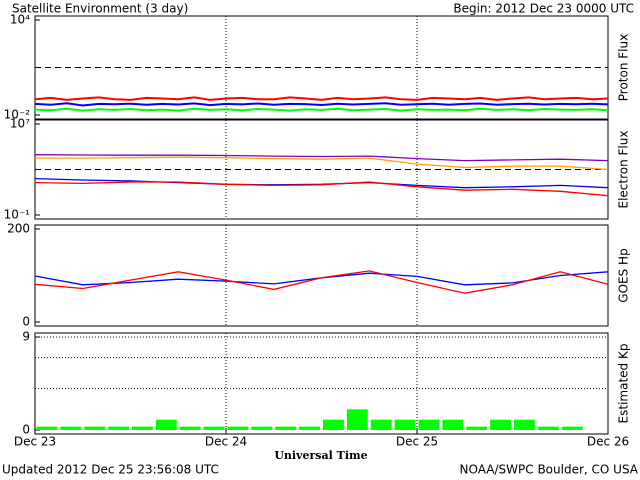 This screenshot has height=480, width=640. I want to click on y-tick-label: 200, so click(18, 229).